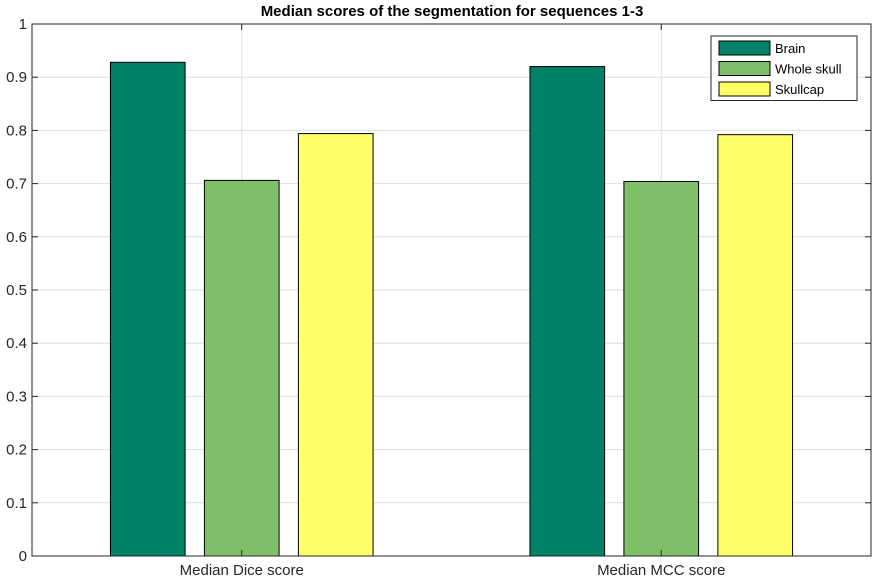  What do you see at coordinates (16, 184) in the screenshot?
I see `y-tick-label: 0.7` at bounding box center [16, 184].